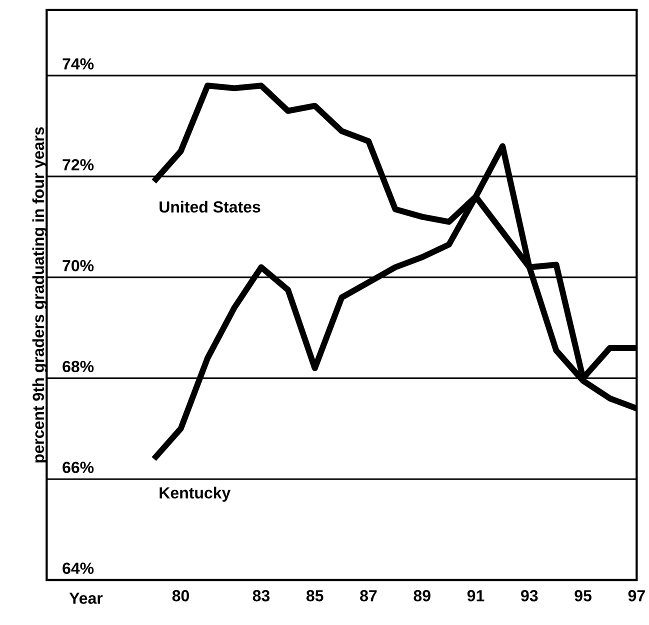  I want to click on x-tick-label: 97, so click(636, 596).